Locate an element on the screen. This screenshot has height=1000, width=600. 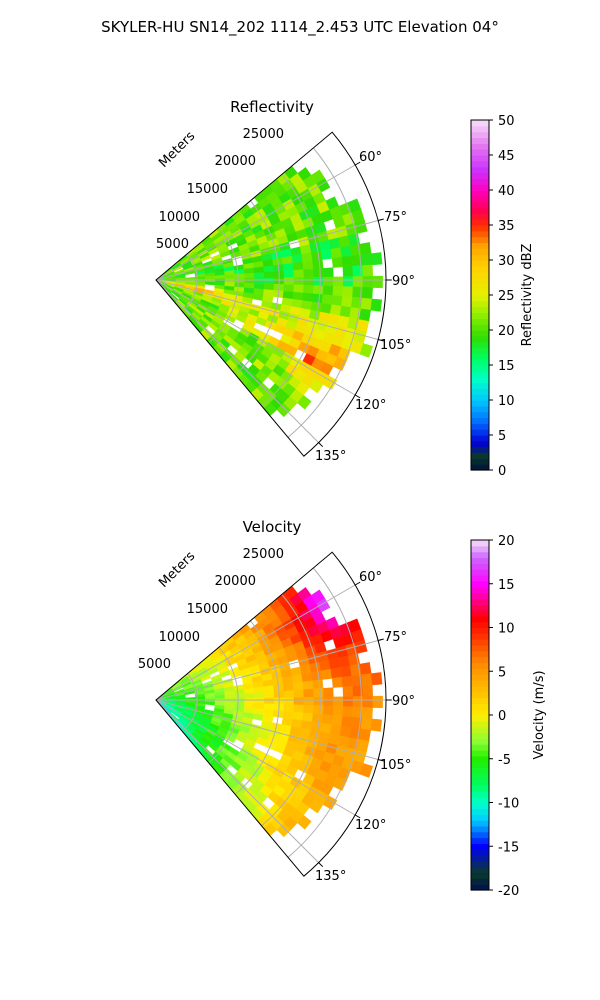
velocity-radial-tick-labels: 5000 10000 15000 20000 25000 is located at coordinates (211, 609).